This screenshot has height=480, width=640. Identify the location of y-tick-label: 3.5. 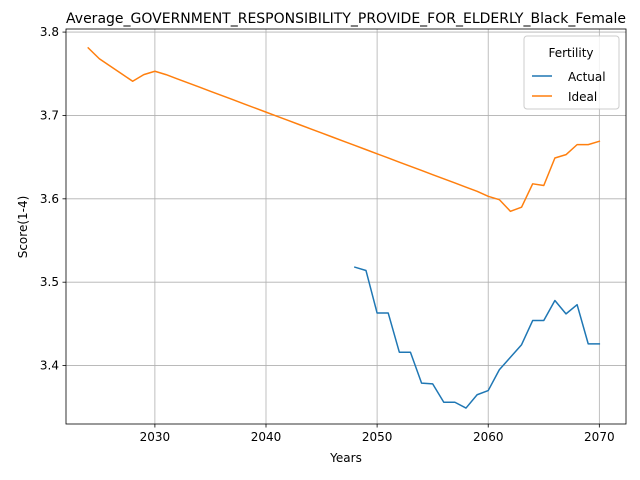
(49, 282).